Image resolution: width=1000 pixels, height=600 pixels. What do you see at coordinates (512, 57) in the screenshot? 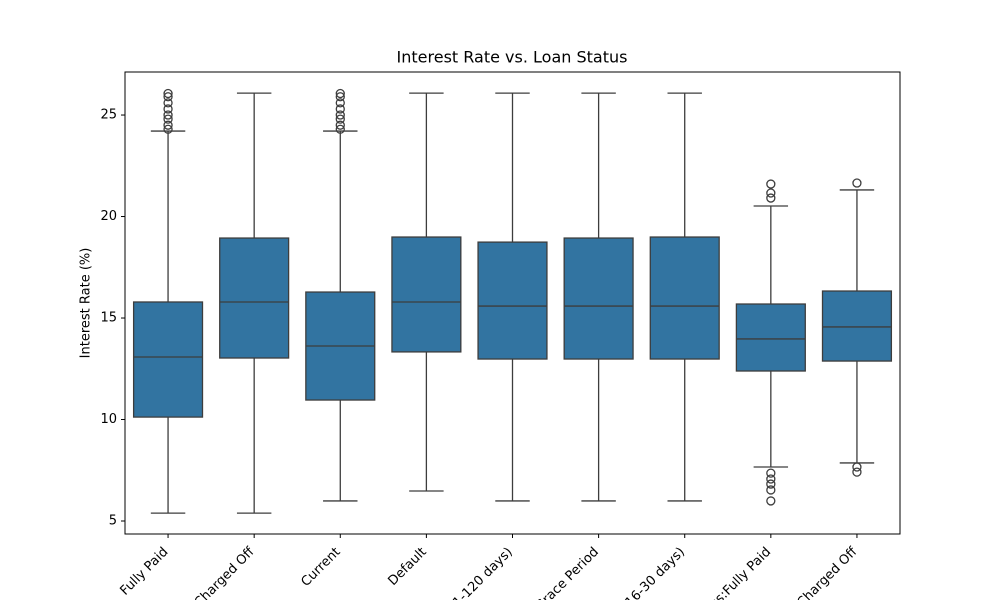
I see `chart-title: Interest Rate vs. Loan Status` at bounding box center [512, 57].